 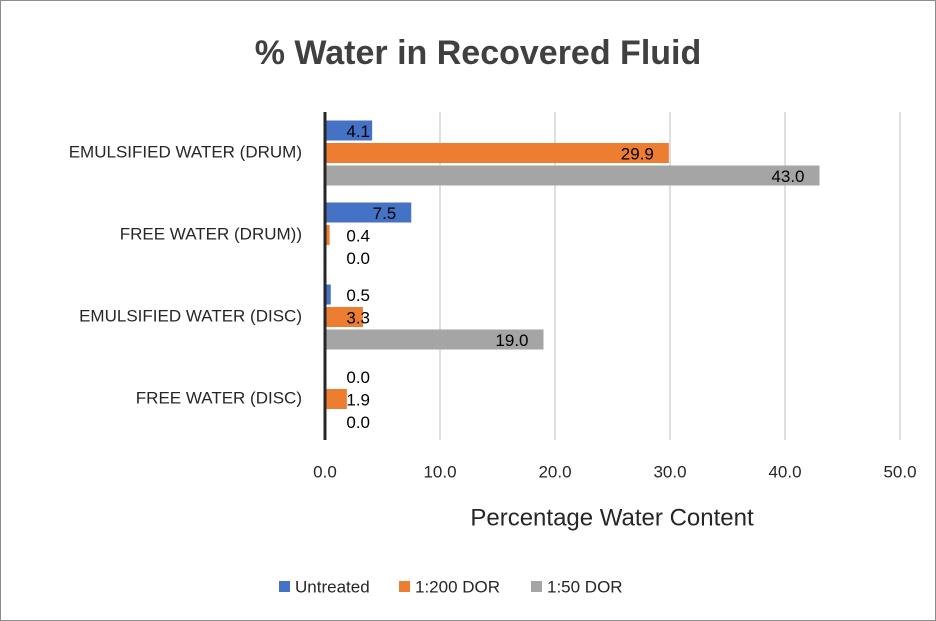 I want to click on chart-title: % Water in Recovered Fluid, so click(x=478, y=53).